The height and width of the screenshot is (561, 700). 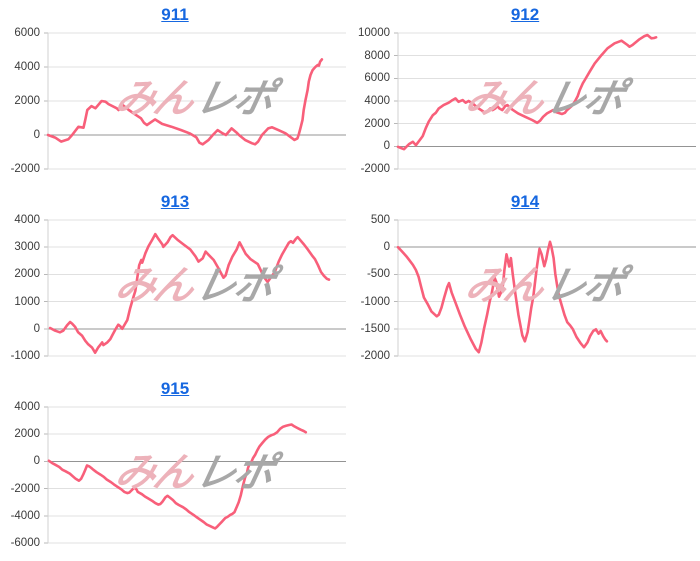 What do you see at coordinates (378, 274) in the screenshot?
I see `y-tick-label: -500` at bounding box center [378, 274].